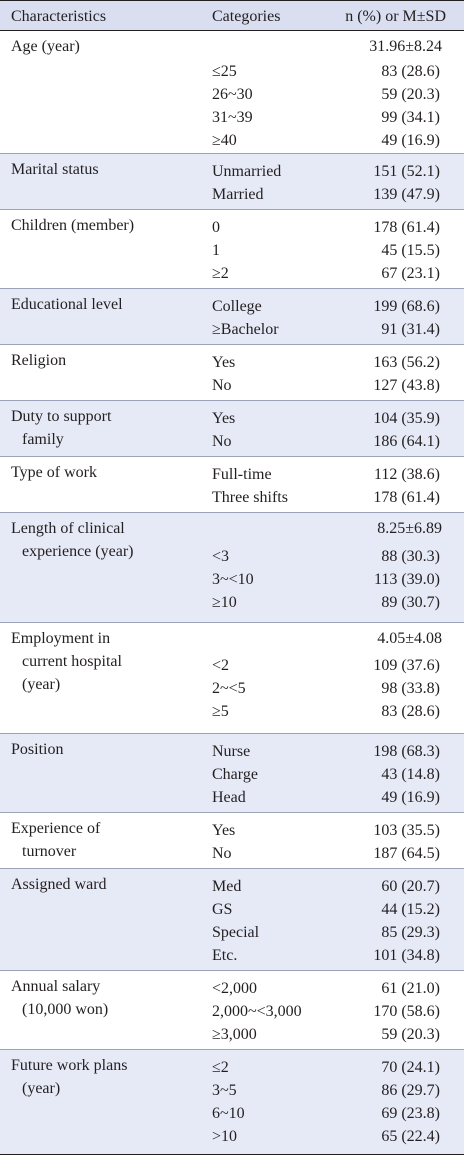 The image size is (464, 1155). What do you see at coordinates (232, 171) in the screenshot?
I see `table-row: Unmarried 151 (52.1)` at bounding box center [232, 171].